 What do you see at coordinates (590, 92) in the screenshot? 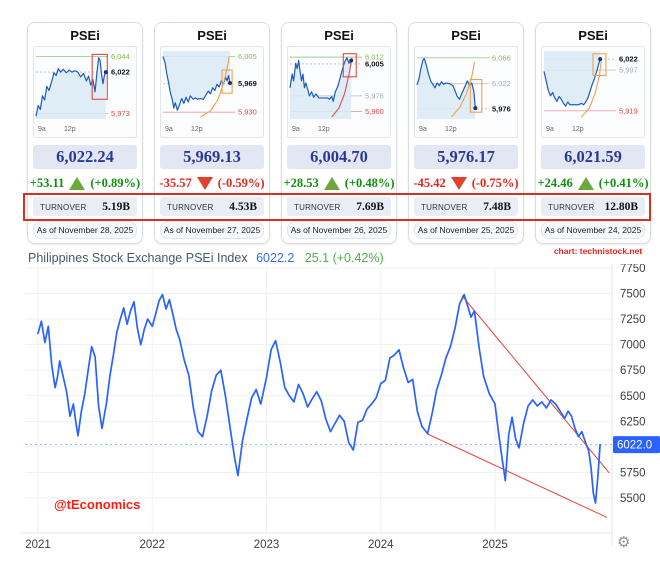
I see `sparkline-chart: 6,022 5,997 5,919 9a 12p` at bounding box center [590, 92].